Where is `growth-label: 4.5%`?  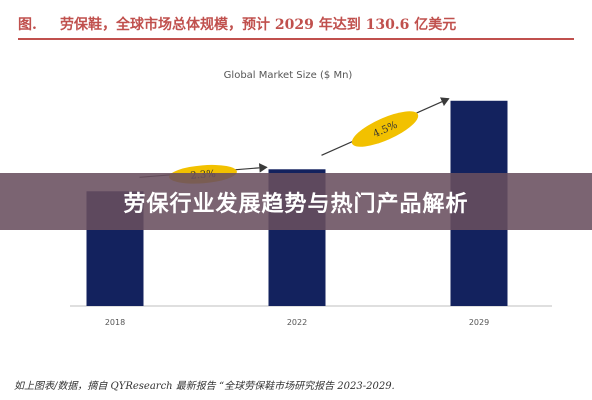
growth-label: 4.5% is located at coordinates (385, 129).